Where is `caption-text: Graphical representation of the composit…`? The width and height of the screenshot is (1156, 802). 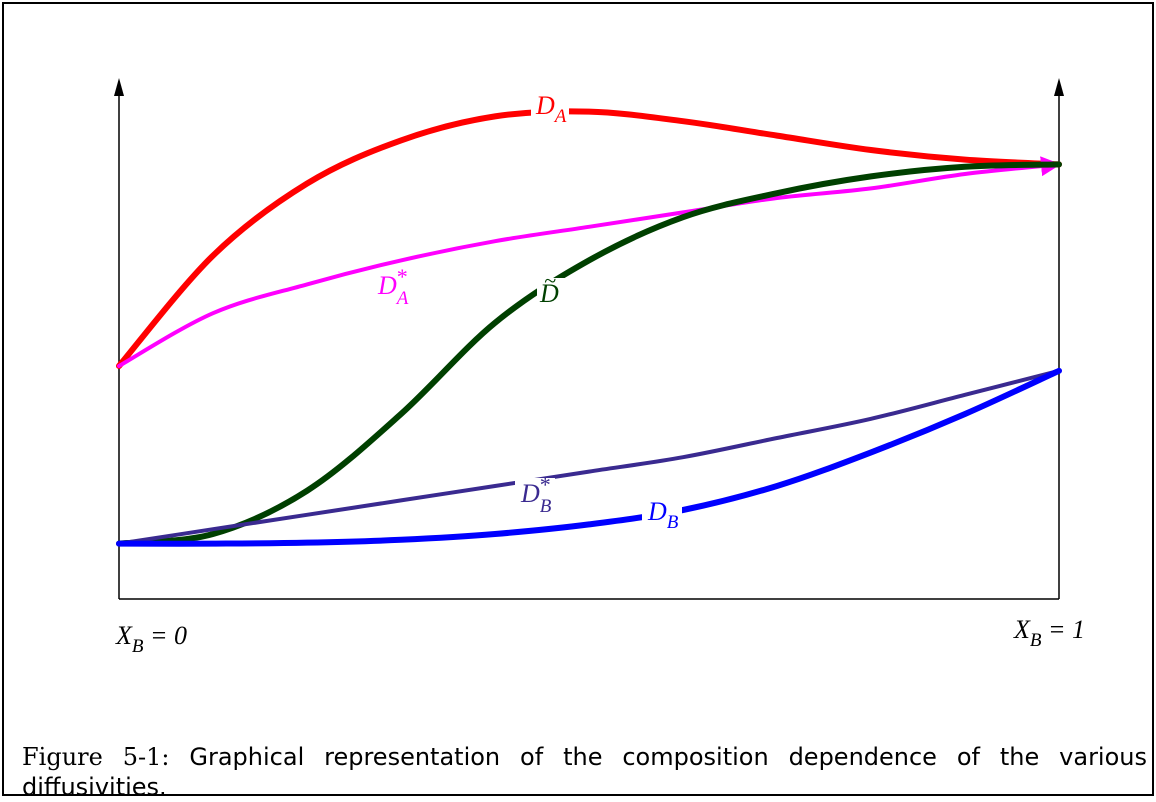
caption-text: Graphical representation of the composit… is located at coordinates (585, 772).